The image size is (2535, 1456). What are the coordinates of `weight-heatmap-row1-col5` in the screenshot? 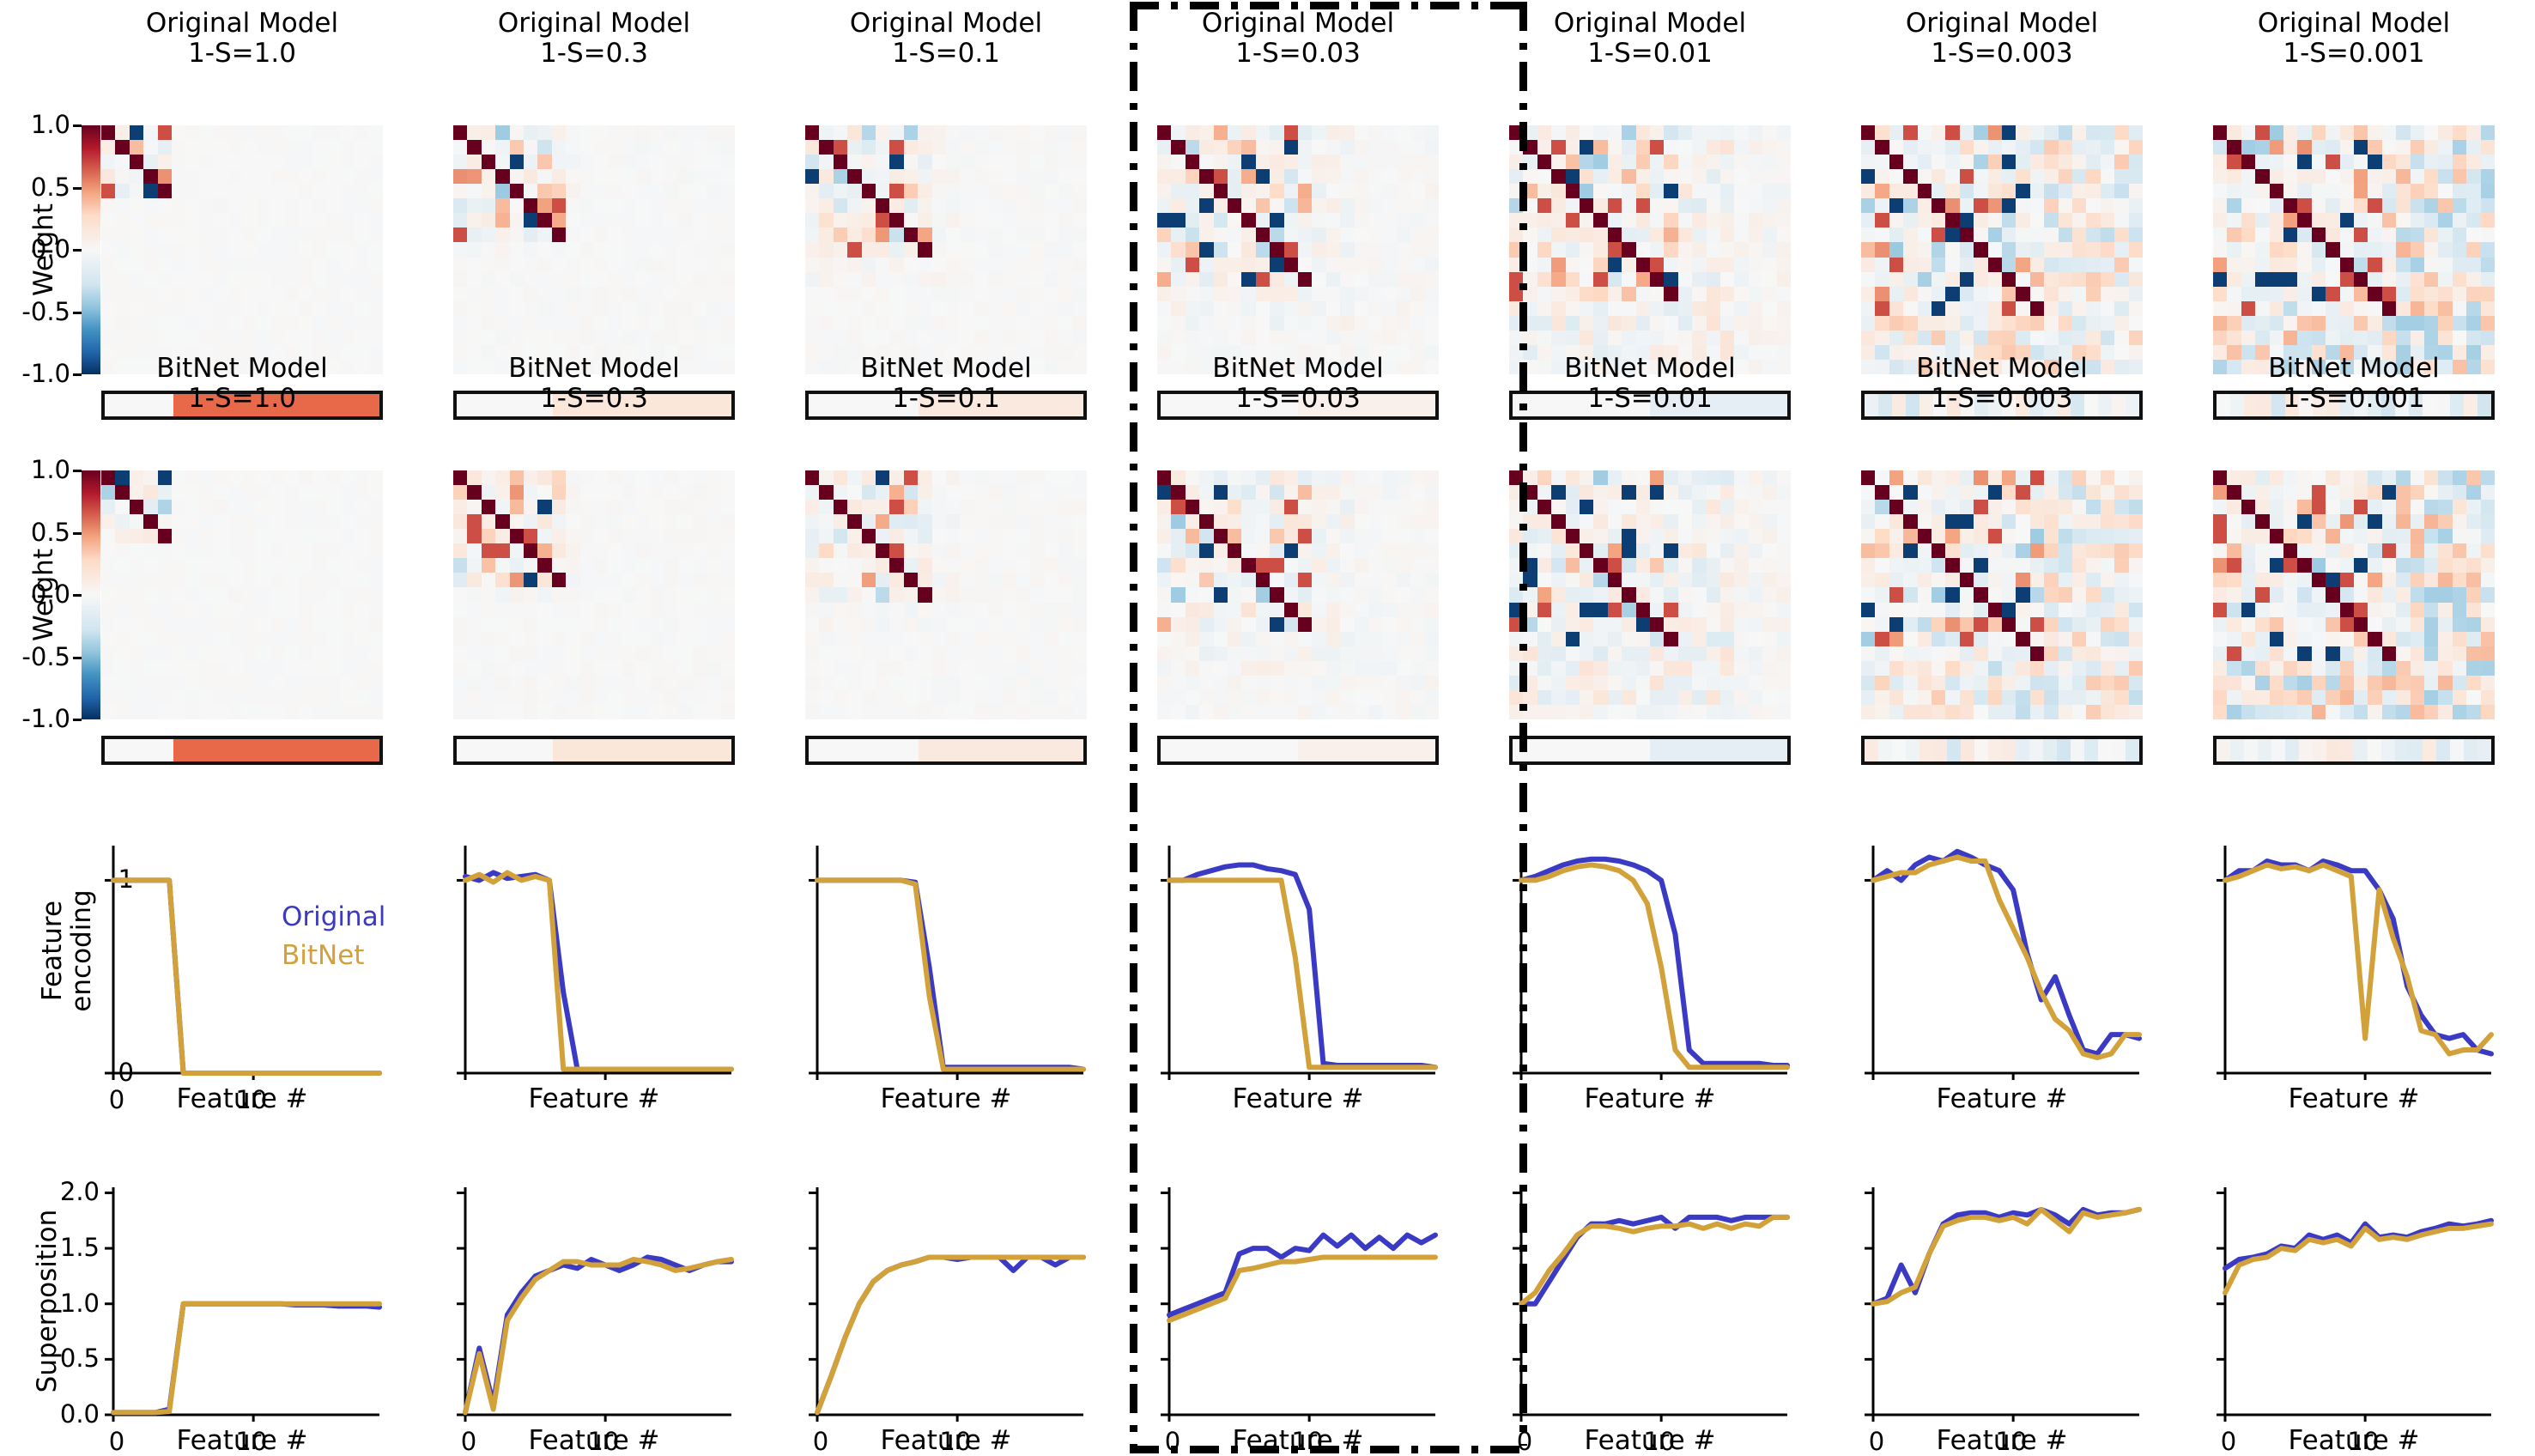 It's located at (1650, 250).